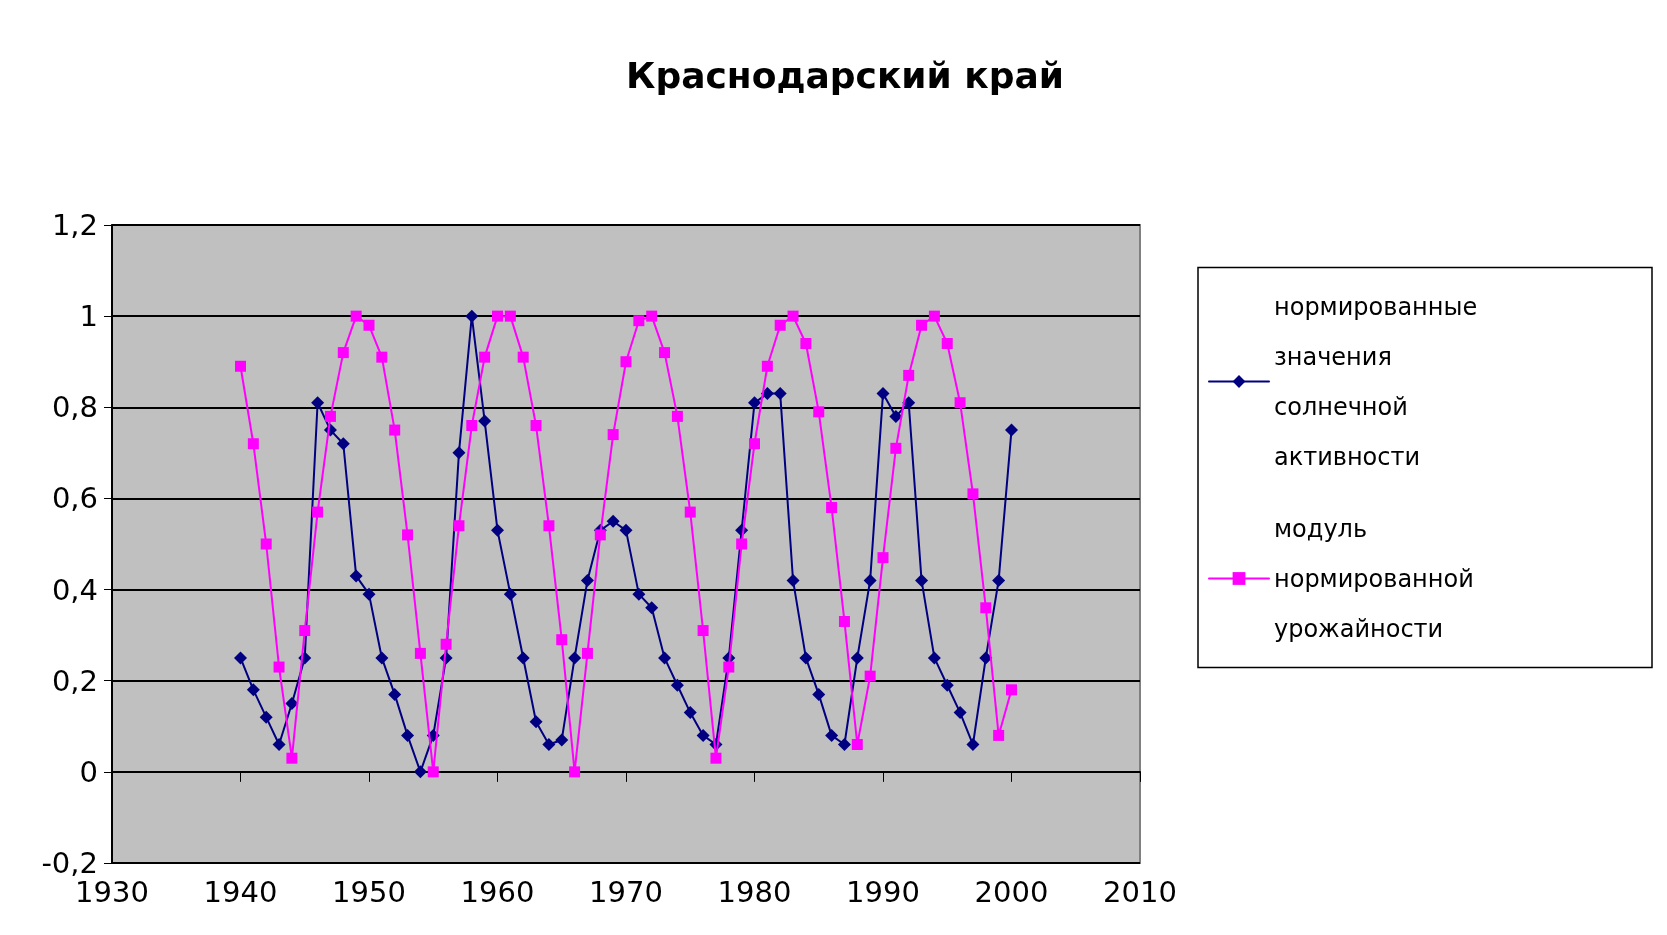 The image size is (1667, 935). What do you see at coordinates (74, 407) in the screenshot?
I see `y-tick-label: 0,8` at bounding box center [74, 407].